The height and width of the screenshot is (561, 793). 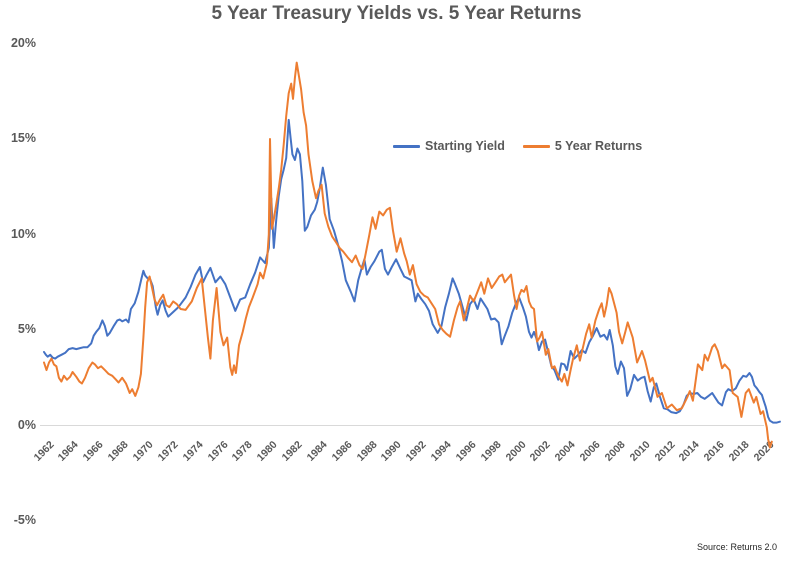 I want to click on x-tick-label: 1972, so click(x=168, y=451).